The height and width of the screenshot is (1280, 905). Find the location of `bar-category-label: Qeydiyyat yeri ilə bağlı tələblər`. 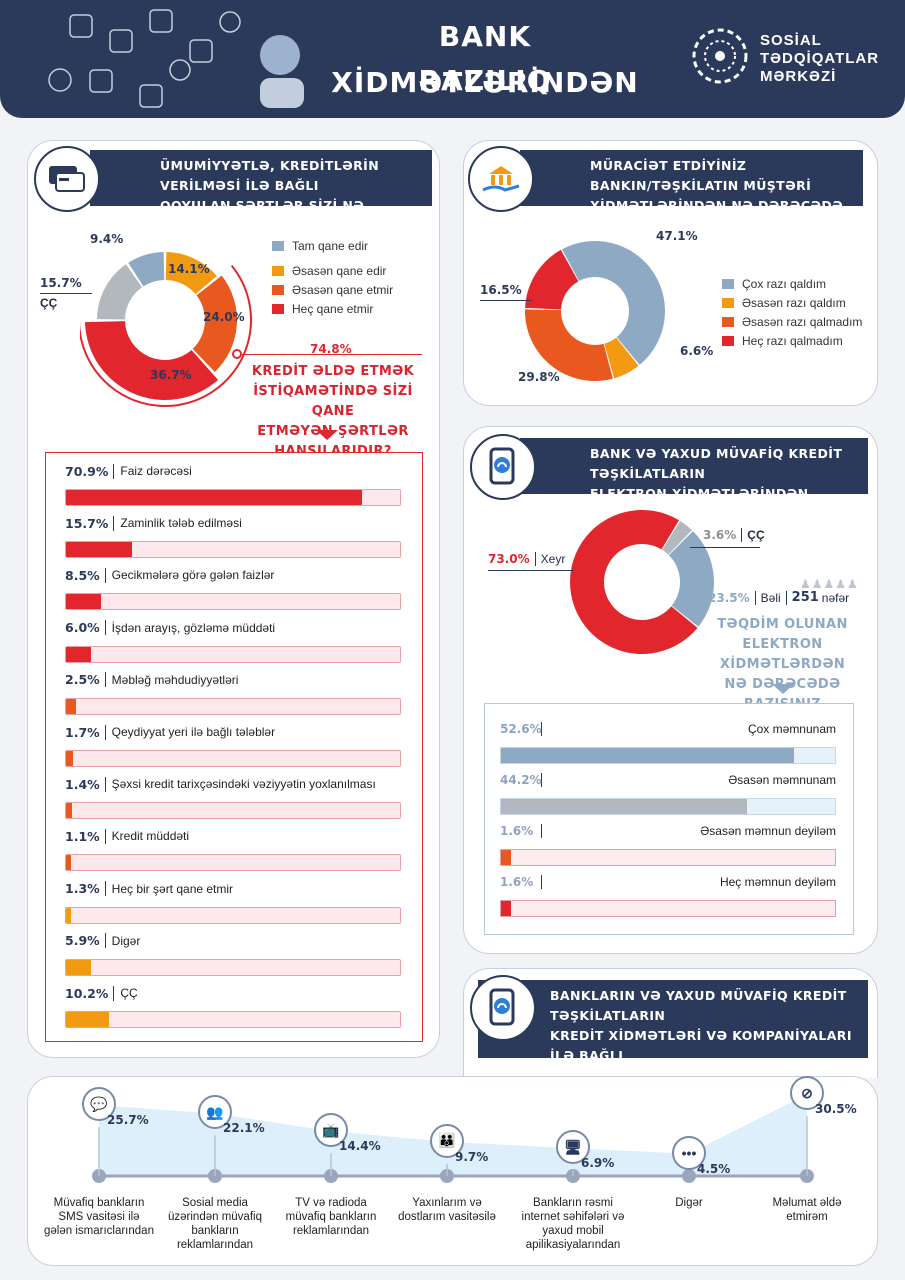

bar-category-label: Qeydiyyat yeri ilə bağlı tələblər is located at coordinates (193, 732).